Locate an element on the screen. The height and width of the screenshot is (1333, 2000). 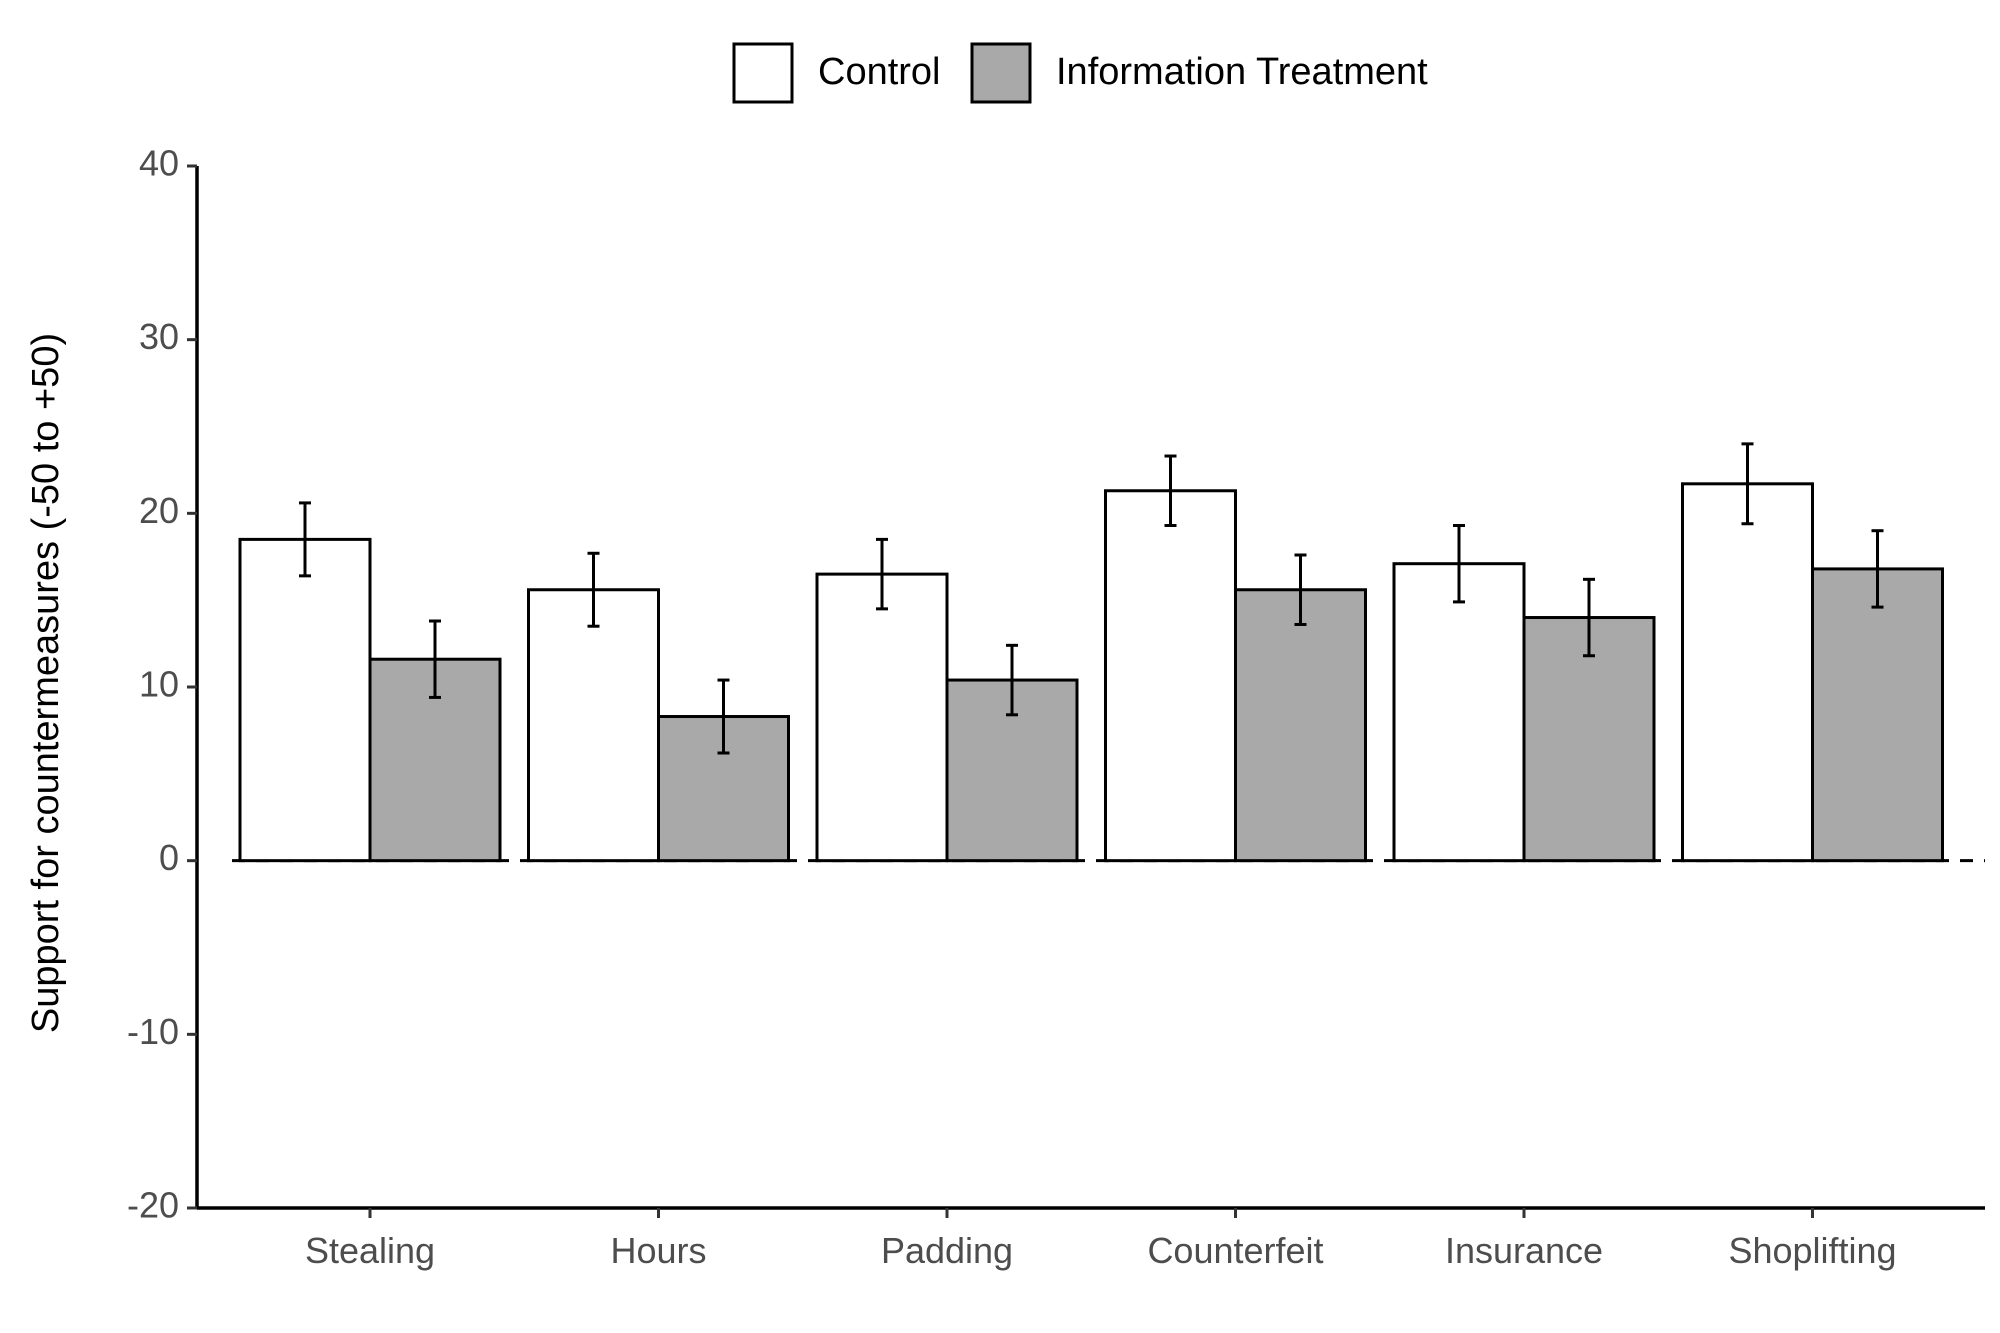
x-tick-label: Insurance is located at coordinates (1524, 1250).